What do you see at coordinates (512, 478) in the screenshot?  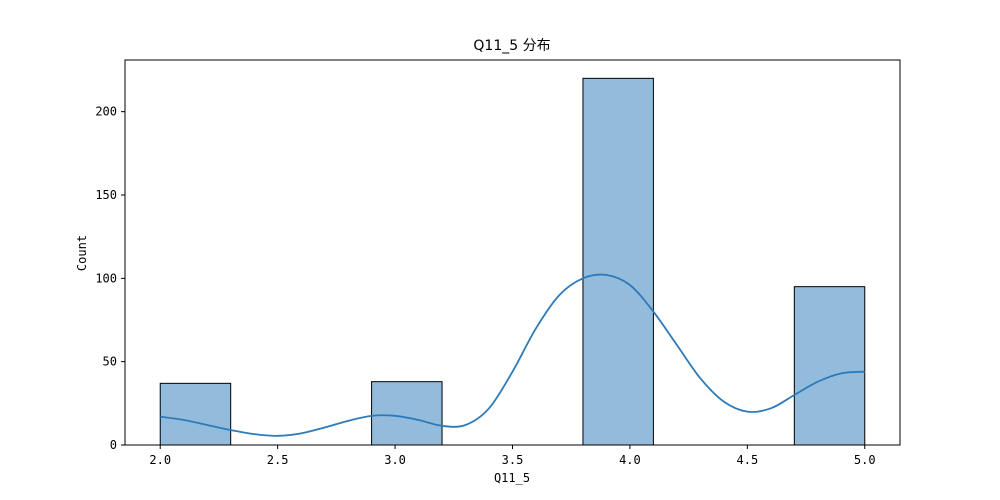 I see `x-axis-label: Q11_5` at bounding box center [512, 478].